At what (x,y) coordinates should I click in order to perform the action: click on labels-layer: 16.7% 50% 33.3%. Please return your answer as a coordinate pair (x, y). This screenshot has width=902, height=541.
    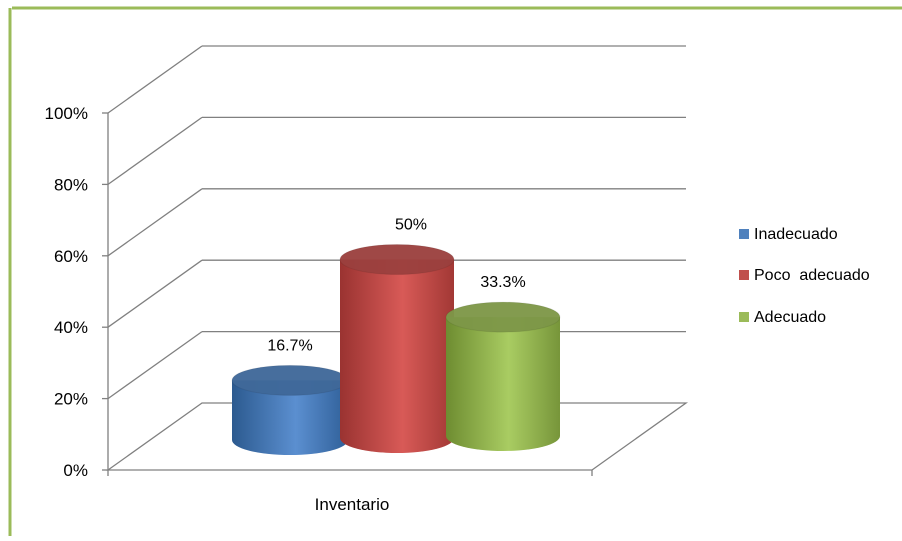
    Looking at the image, I should click on (396, 286).